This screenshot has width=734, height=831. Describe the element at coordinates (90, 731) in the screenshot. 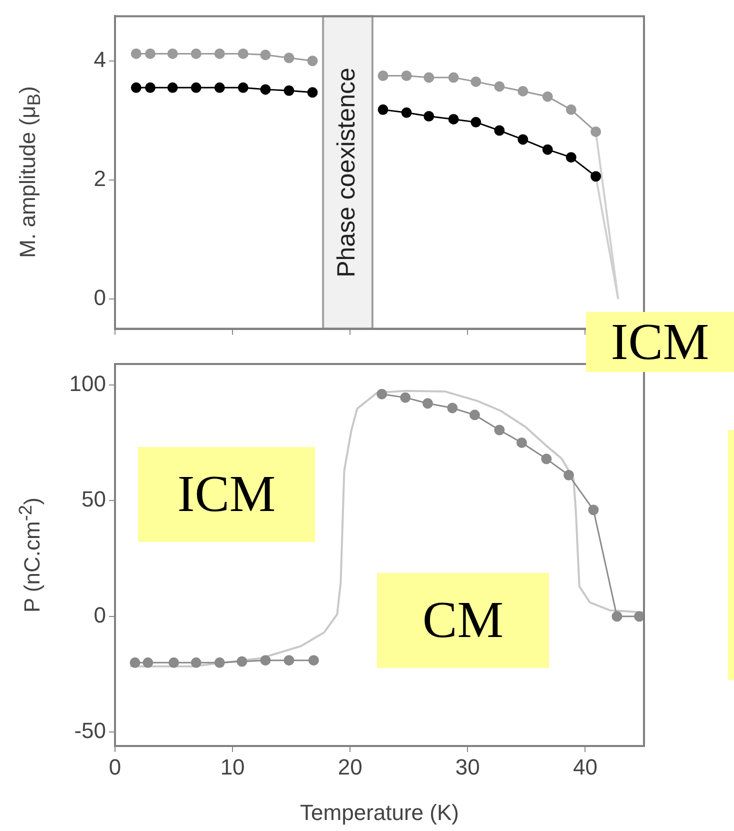

I see `y-tick-label: -50` at that location.